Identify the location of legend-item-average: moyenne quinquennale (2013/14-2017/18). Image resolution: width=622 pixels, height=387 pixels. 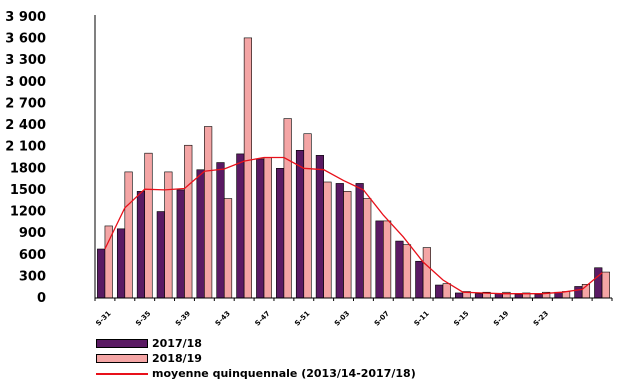
(256, 373).